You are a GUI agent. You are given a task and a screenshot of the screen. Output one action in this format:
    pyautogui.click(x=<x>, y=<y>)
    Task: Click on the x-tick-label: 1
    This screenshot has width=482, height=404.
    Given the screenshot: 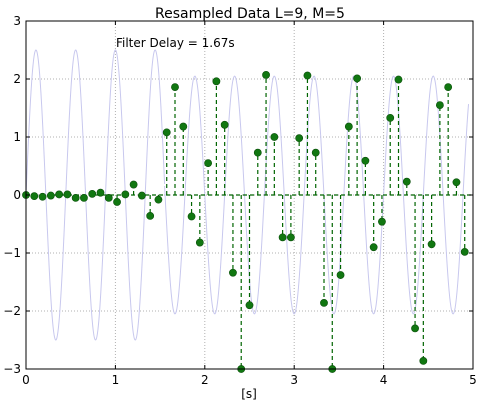 What is the action you would take?
    pyautogui.click(x=116, y=380)
    